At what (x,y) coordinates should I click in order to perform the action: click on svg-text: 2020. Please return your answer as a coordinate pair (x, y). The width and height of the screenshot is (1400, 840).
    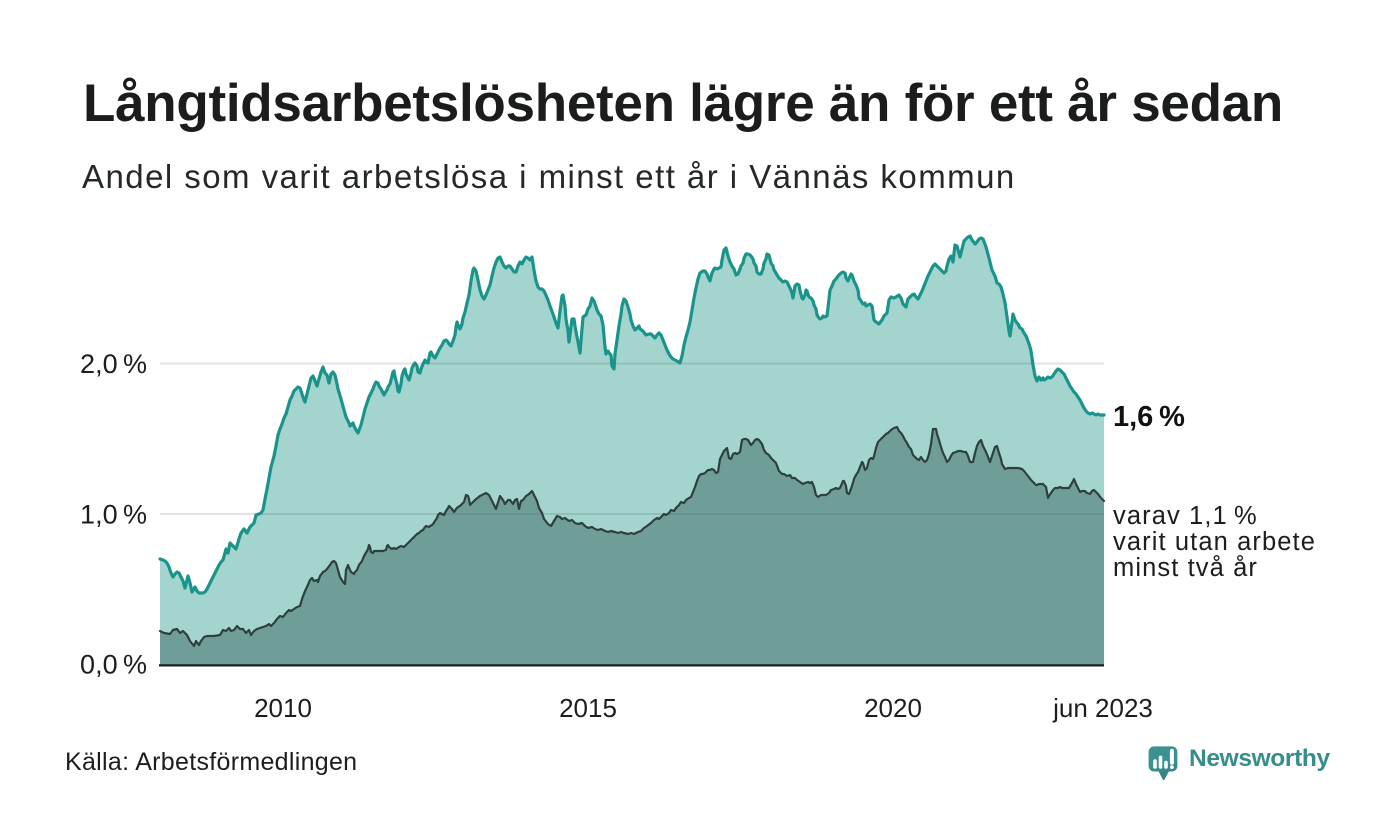
    Looking at the image, I should click on (893, 708).